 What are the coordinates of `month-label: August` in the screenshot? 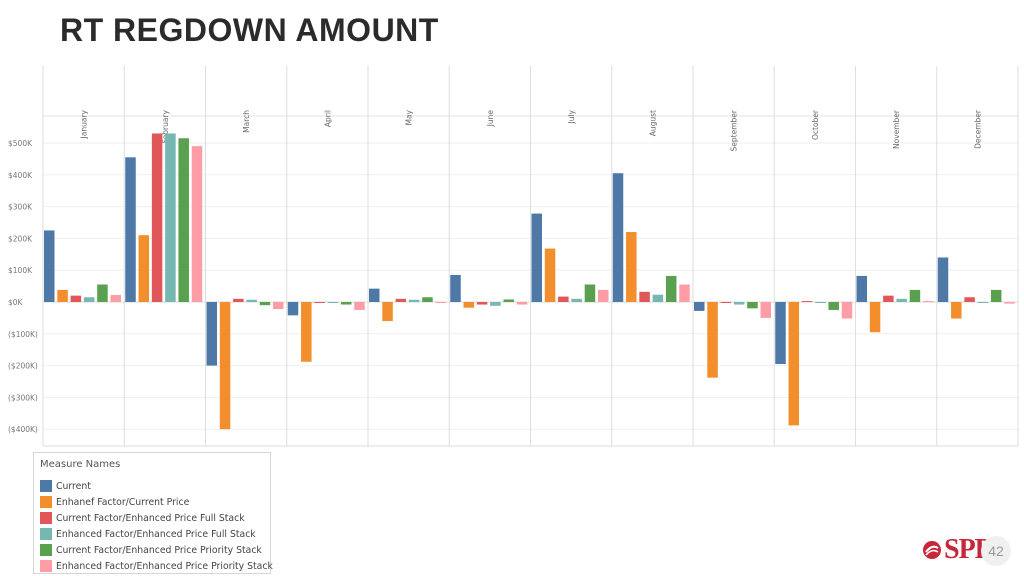 It's located at (652, 123).